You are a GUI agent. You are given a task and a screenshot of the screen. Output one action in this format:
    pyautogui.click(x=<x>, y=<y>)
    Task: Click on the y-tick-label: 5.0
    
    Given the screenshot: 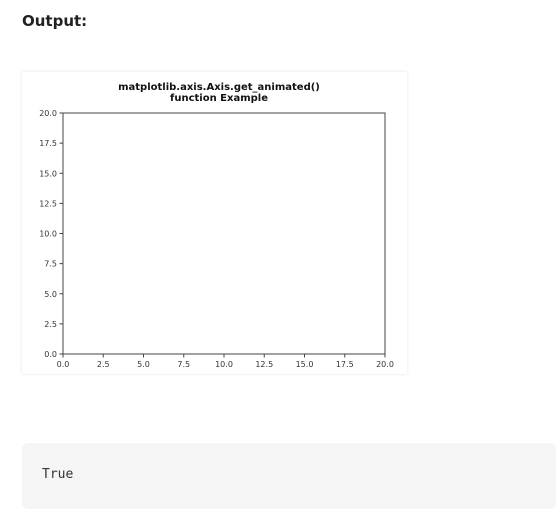 What is the action you would take?
    pyautogui.click(x=50, y=294)
    